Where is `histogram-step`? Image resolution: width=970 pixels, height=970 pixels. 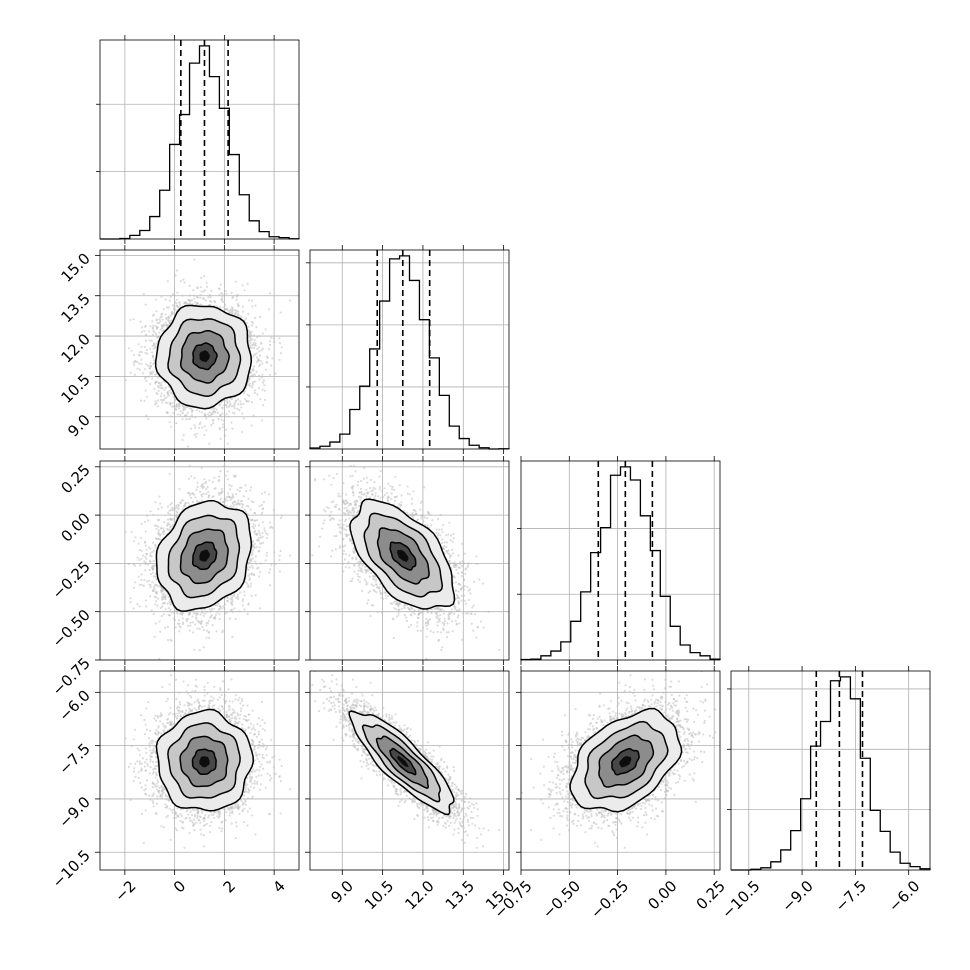 histogram-step is located at coordinates (200, 142).